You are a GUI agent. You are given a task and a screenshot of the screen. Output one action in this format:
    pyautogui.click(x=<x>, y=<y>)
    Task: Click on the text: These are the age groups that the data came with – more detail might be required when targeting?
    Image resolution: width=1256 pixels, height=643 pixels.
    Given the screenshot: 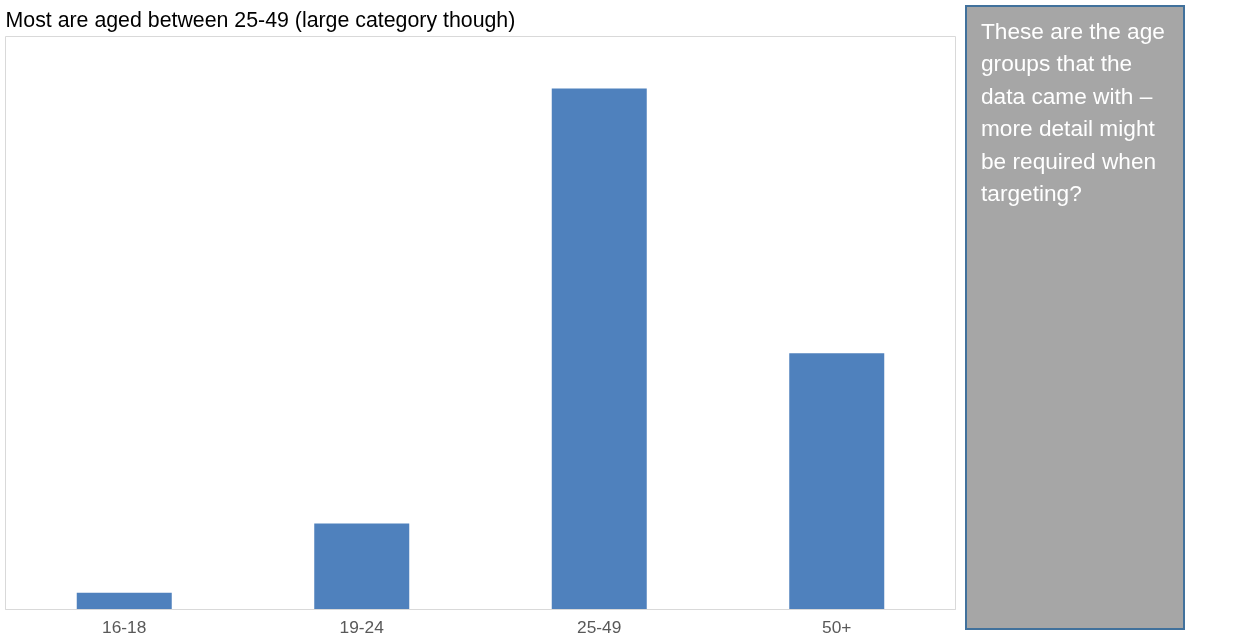 What is the action you would take?
    pyautogui.click(x=1073, y=112)
    